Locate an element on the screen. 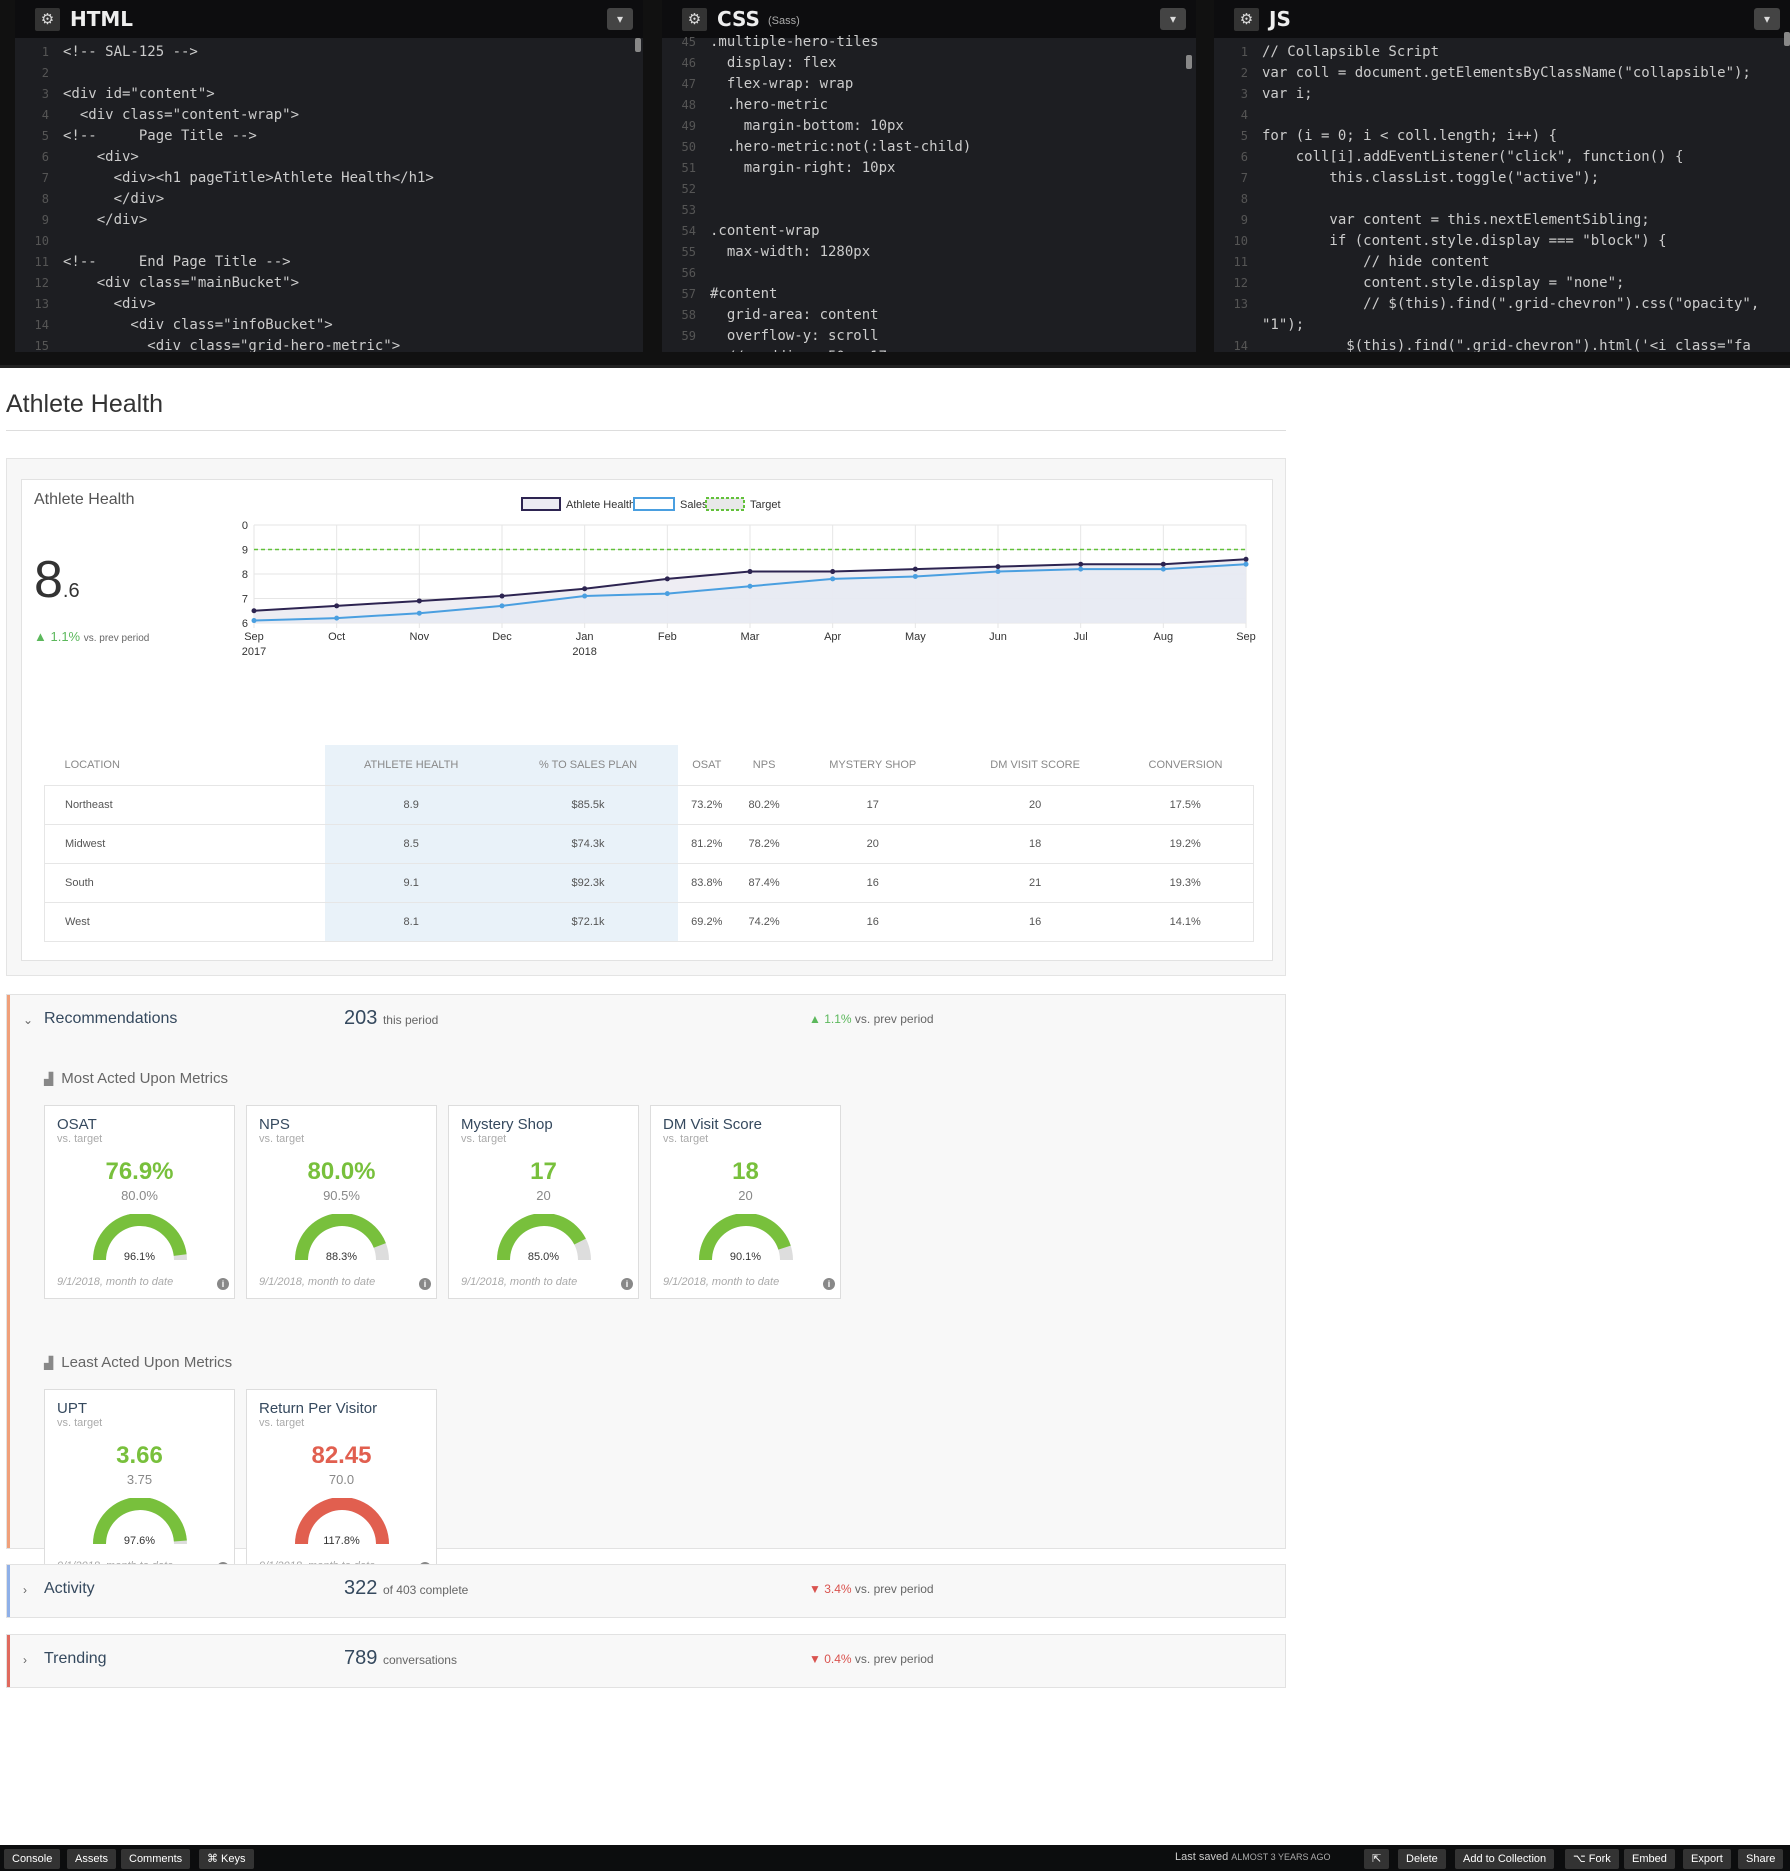  column-header: LOCATION is located at coordinates (92, 764).